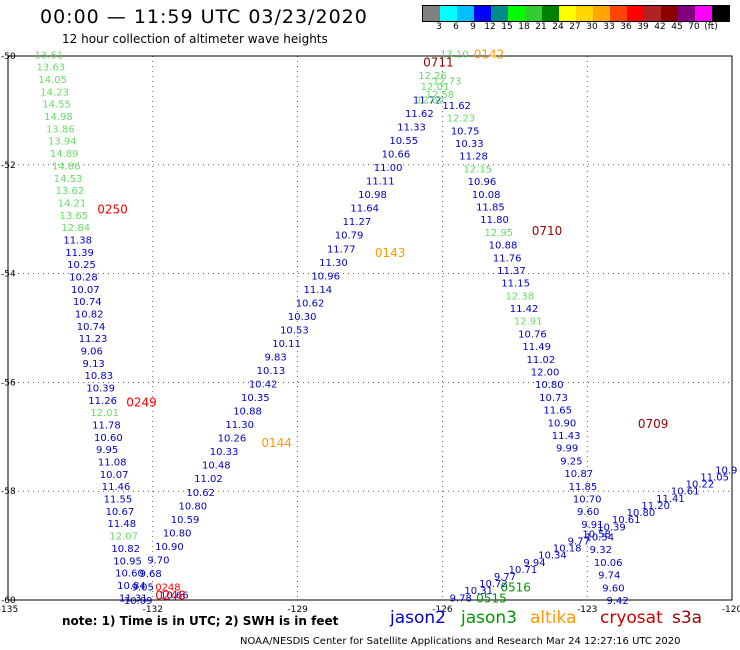 The width and height of the screenshot is (740, 650). I want to click on swh-value-label: 9.42, so click(618, 601).